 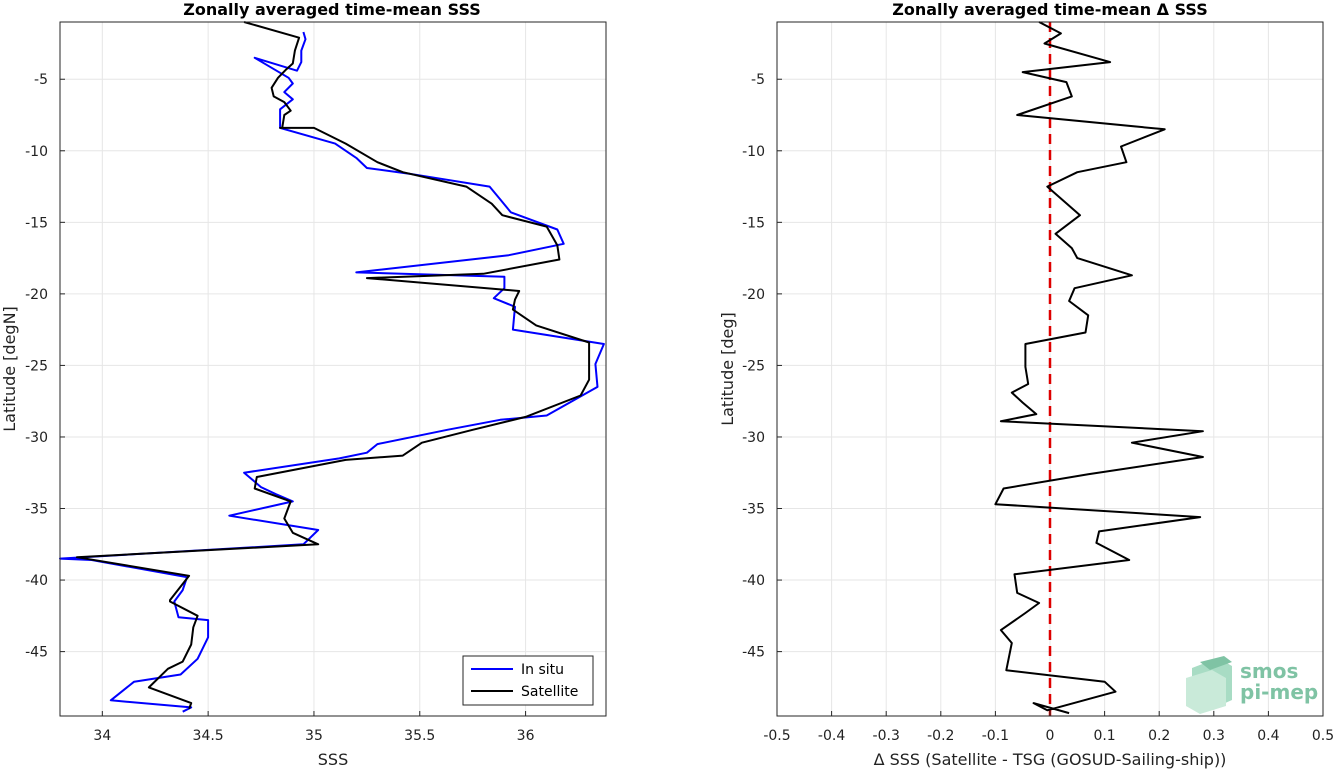 I want to click on left-y-tick-label: -40, so click(x=36, y=581).